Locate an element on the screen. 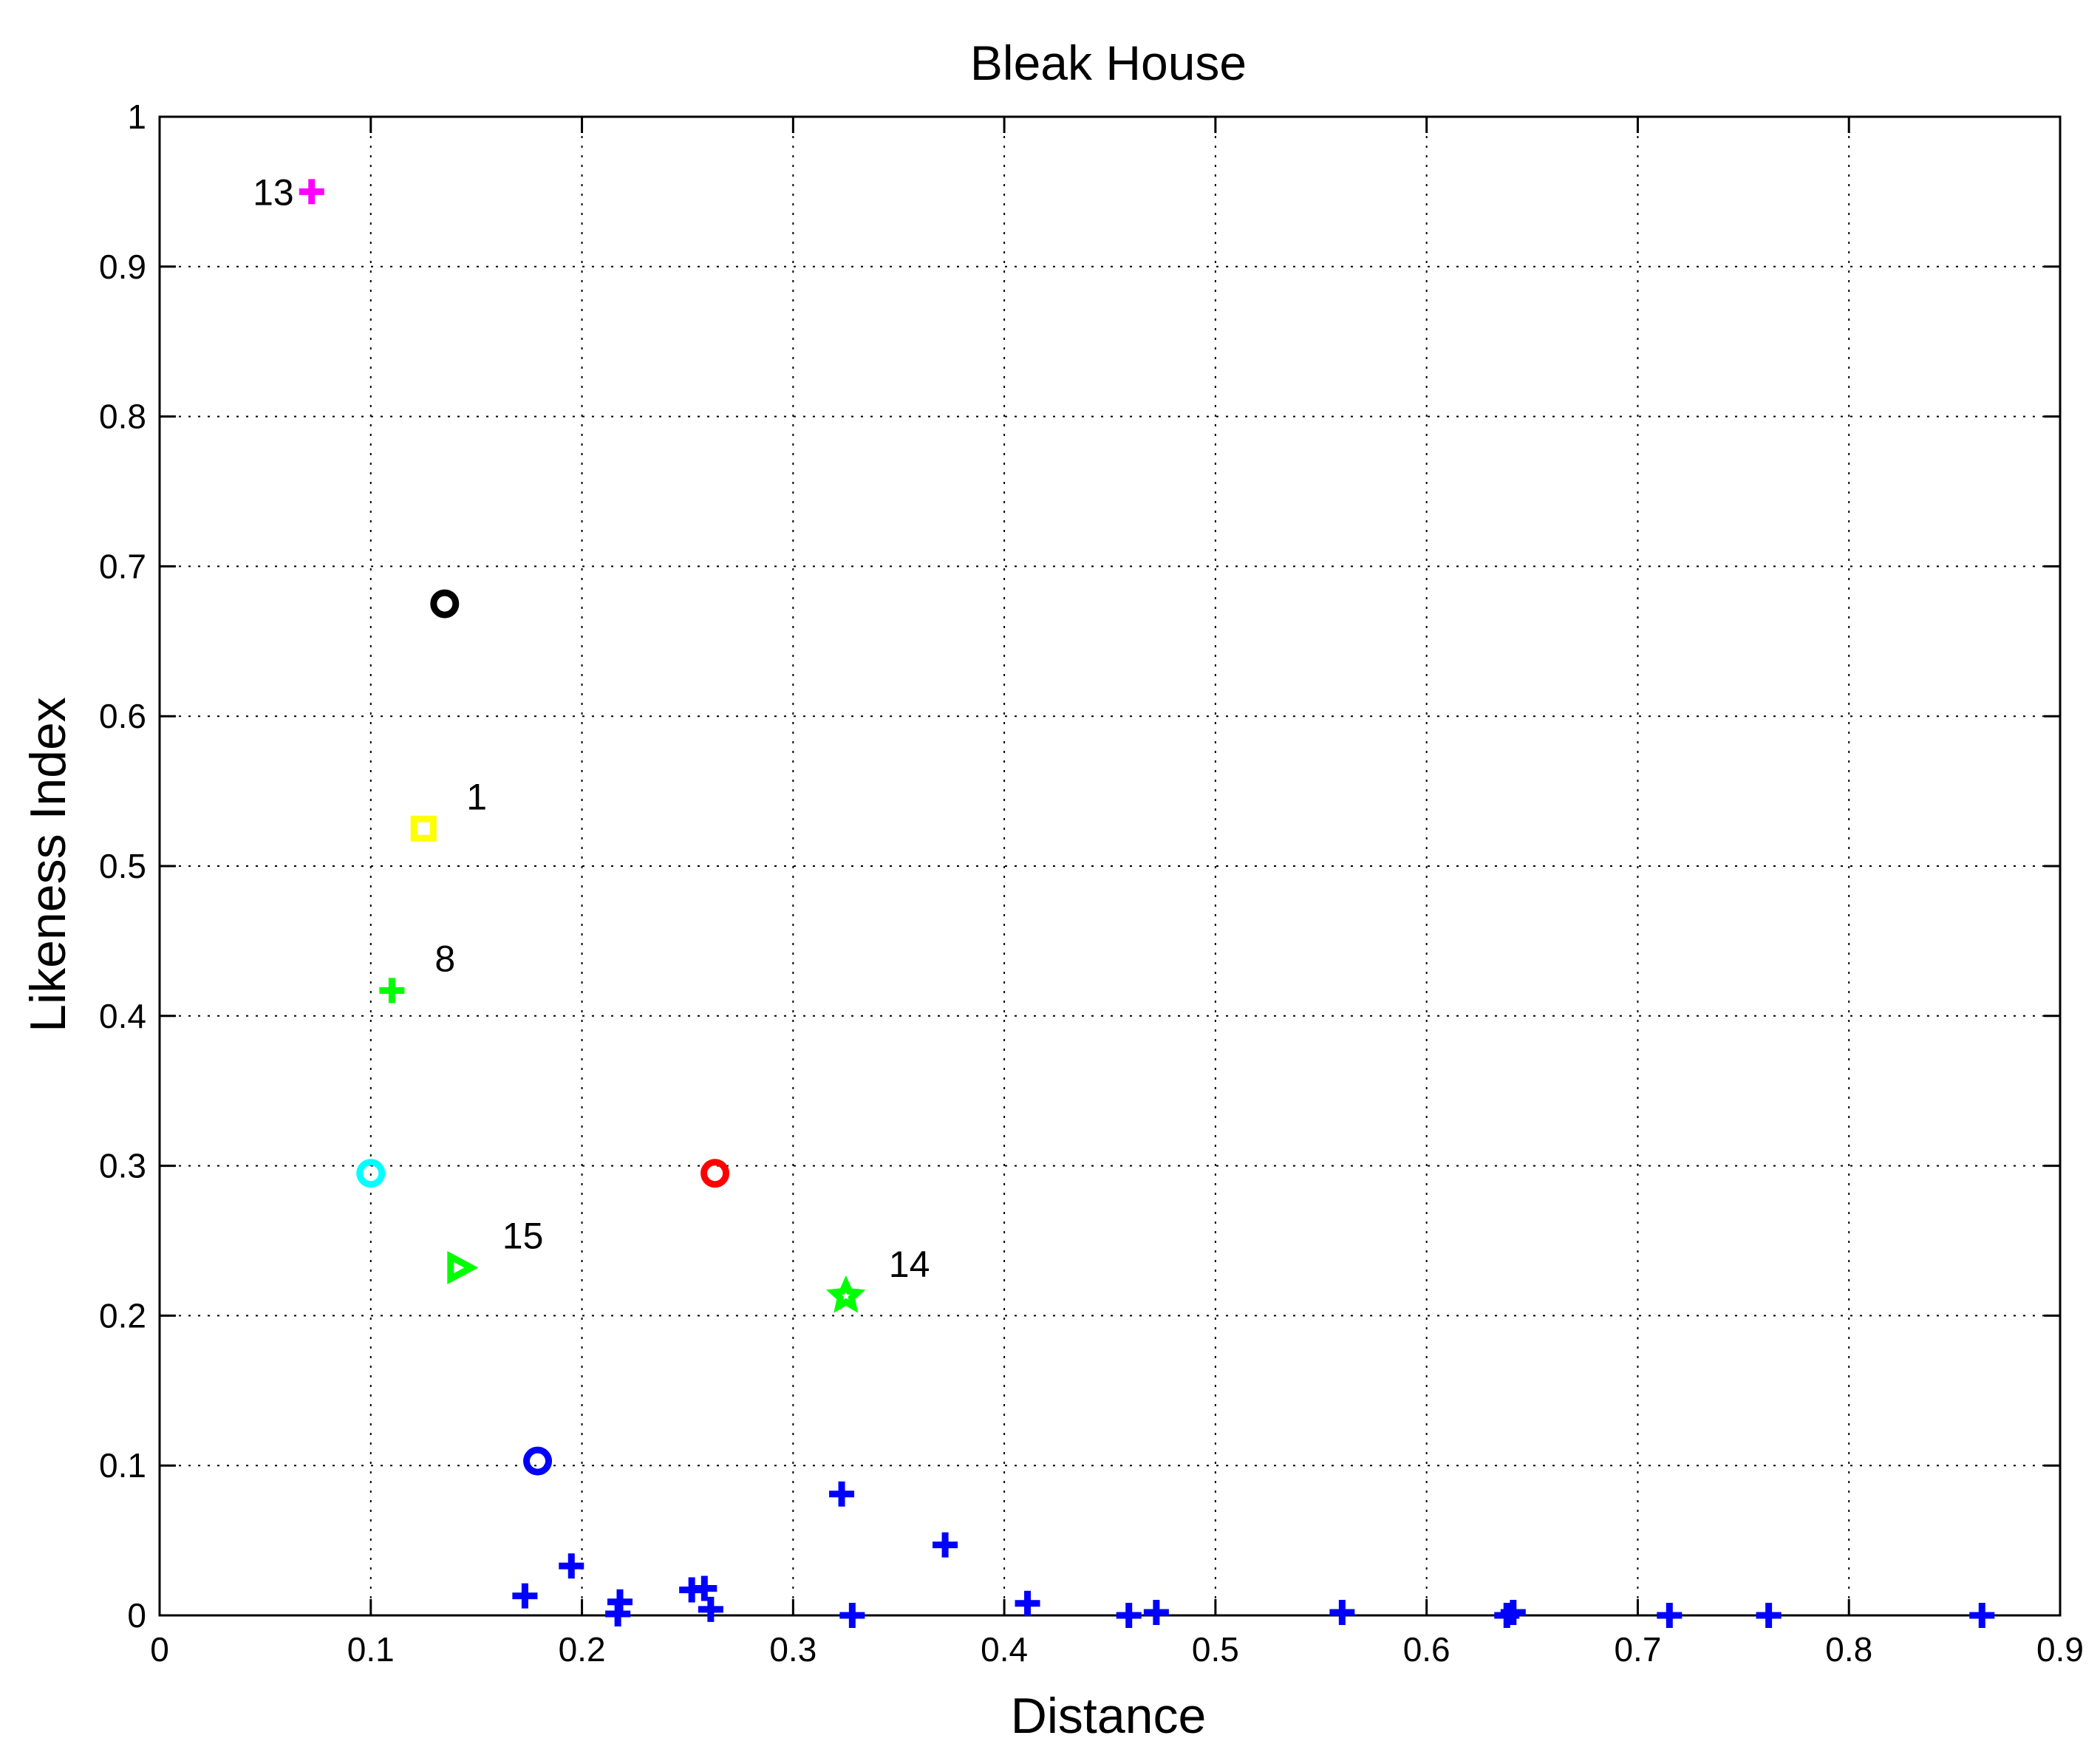 This screenshot has height=1758, width=2100. x-tick-label: 0 is located at coordinates (159, 1649).